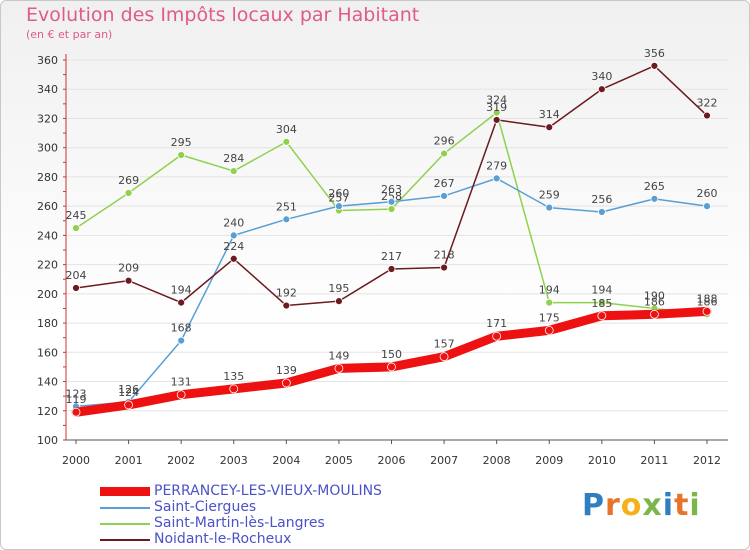 The image size is (750, 550). What do you see at coordinates (47, 294) in the screenshot?
I see `y-tick-label: 200` at bounding box center [47, 294].